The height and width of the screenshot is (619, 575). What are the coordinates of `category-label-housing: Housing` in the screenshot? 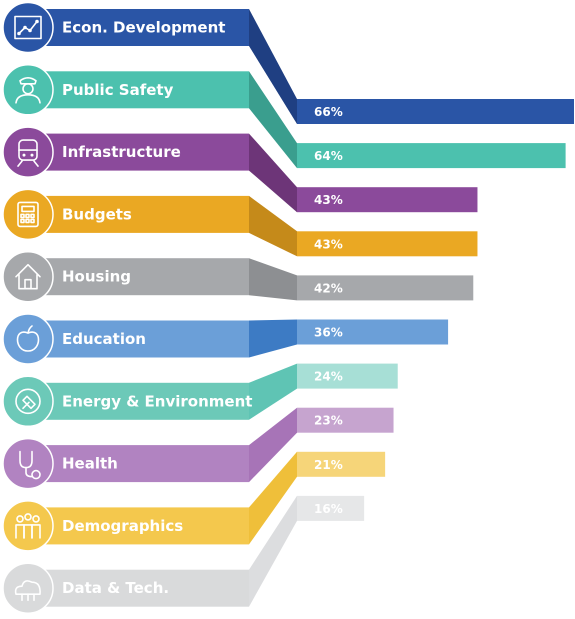 It's located at (96, 277).